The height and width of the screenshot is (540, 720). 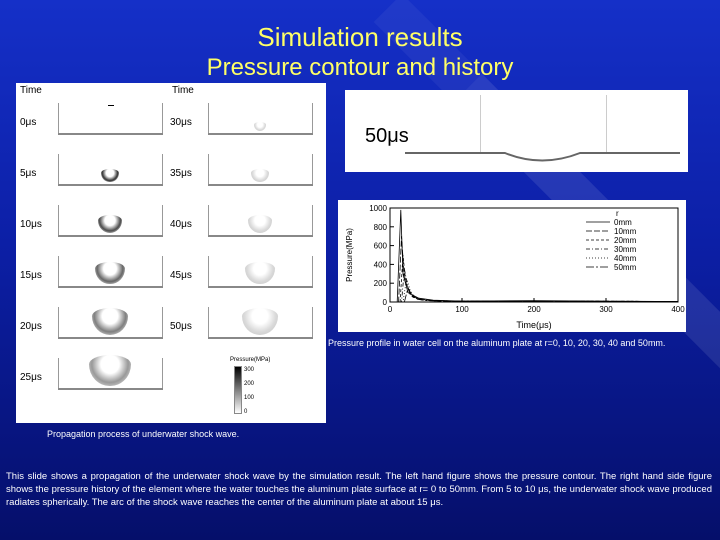 What do you see at coordinates (31, 224) in the screenshot?
I see `time-label-left-2: 10μs` at bounding box center [31, 224].